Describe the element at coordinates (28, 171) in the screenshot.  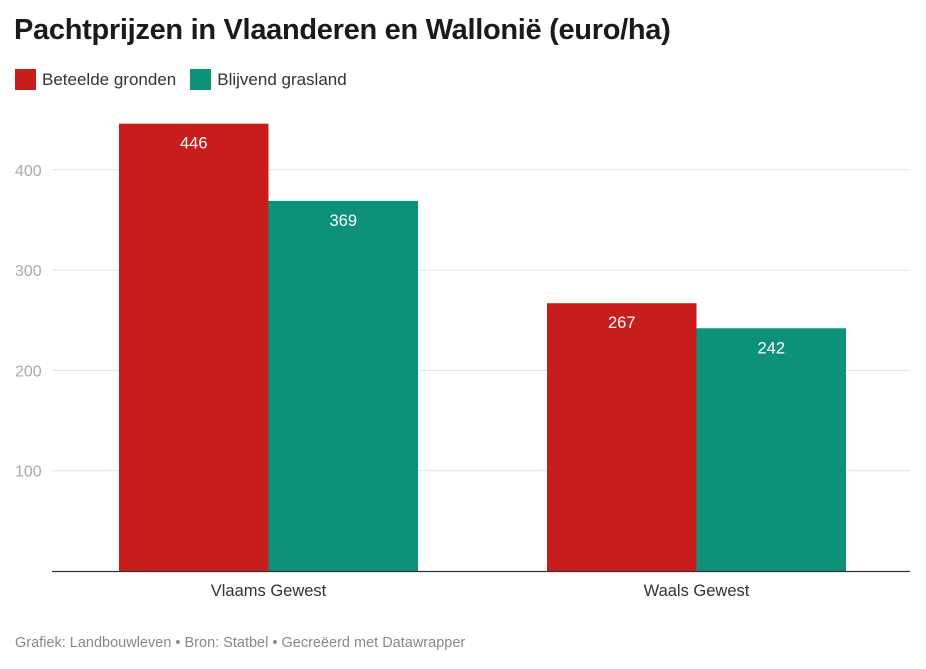
I see `y-tick-label: 400` at that location.